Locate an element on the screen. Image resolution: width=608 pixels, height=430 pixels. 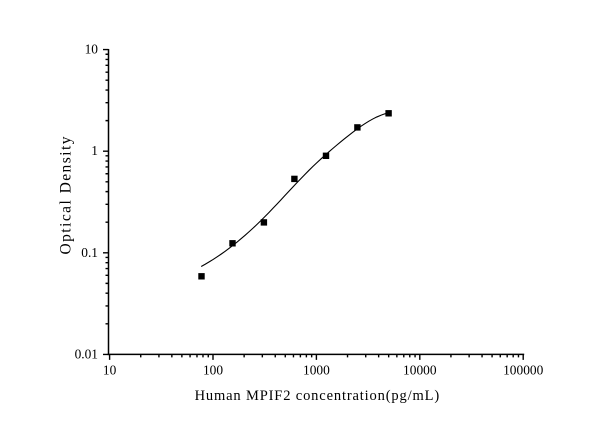
svg-text: 100000 is located at coordinates (523, 369).